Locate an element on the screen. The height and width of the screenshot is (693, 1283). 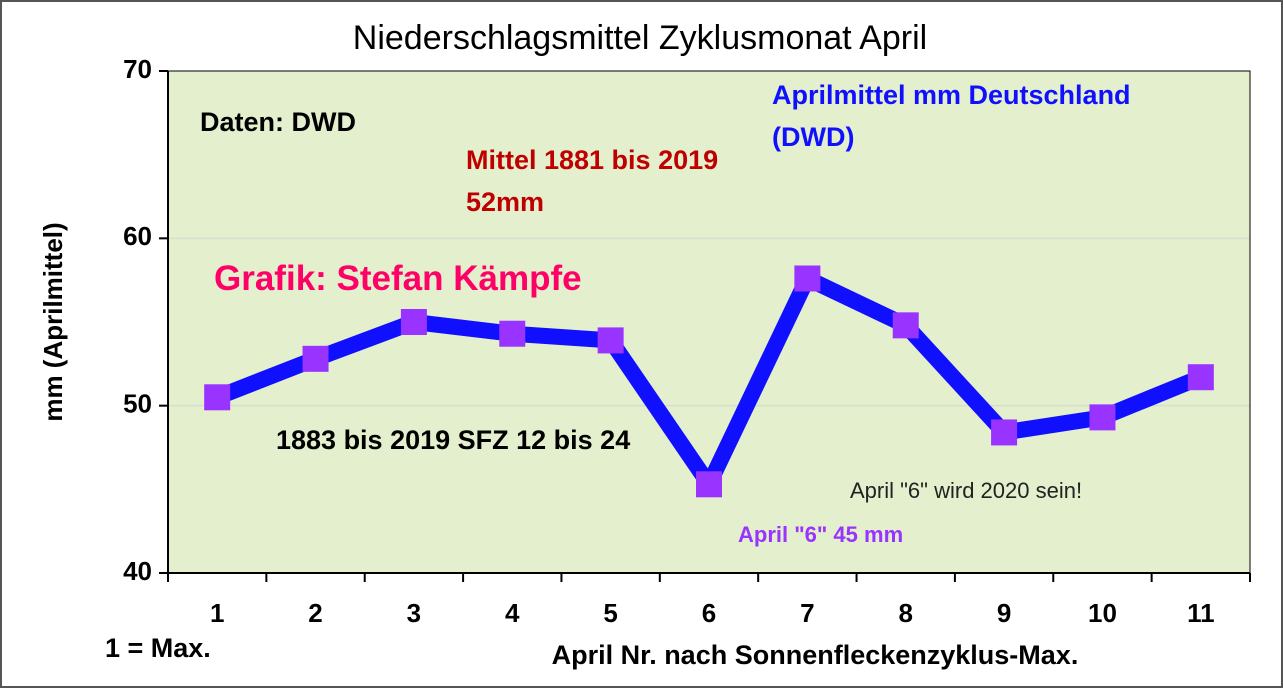
x-tick-label: 1 is located at coordinates (217, 613).